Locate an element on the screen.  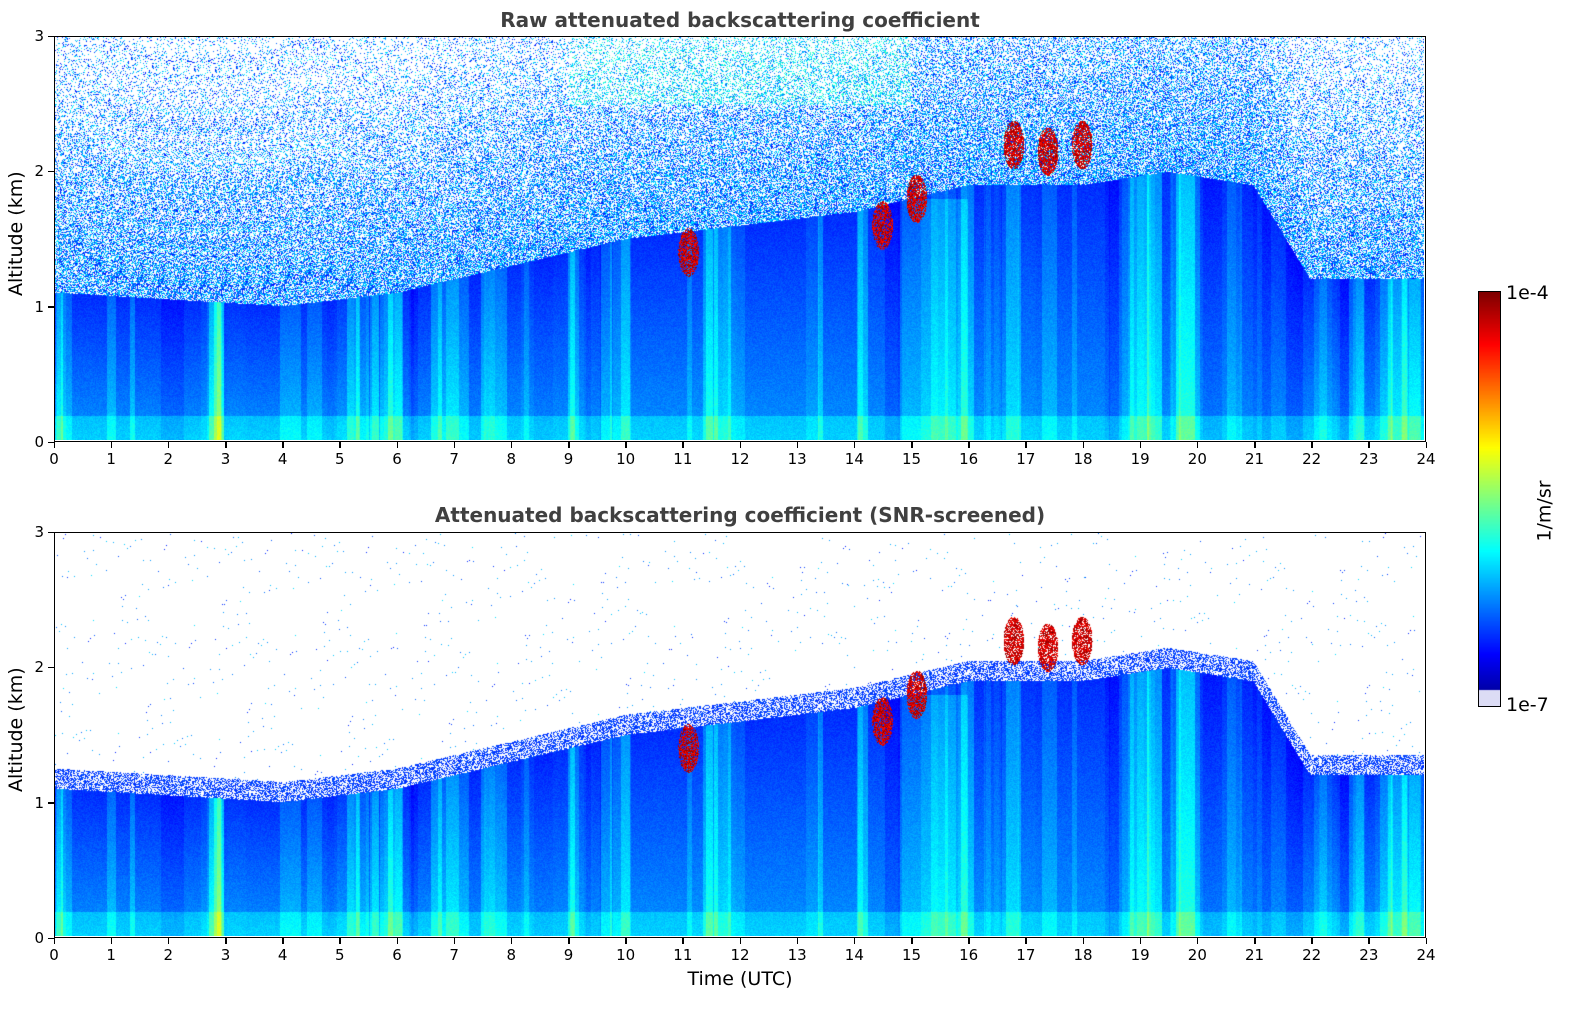
bottom-x-tick-label: 5 is located at coordinates (340, 955).